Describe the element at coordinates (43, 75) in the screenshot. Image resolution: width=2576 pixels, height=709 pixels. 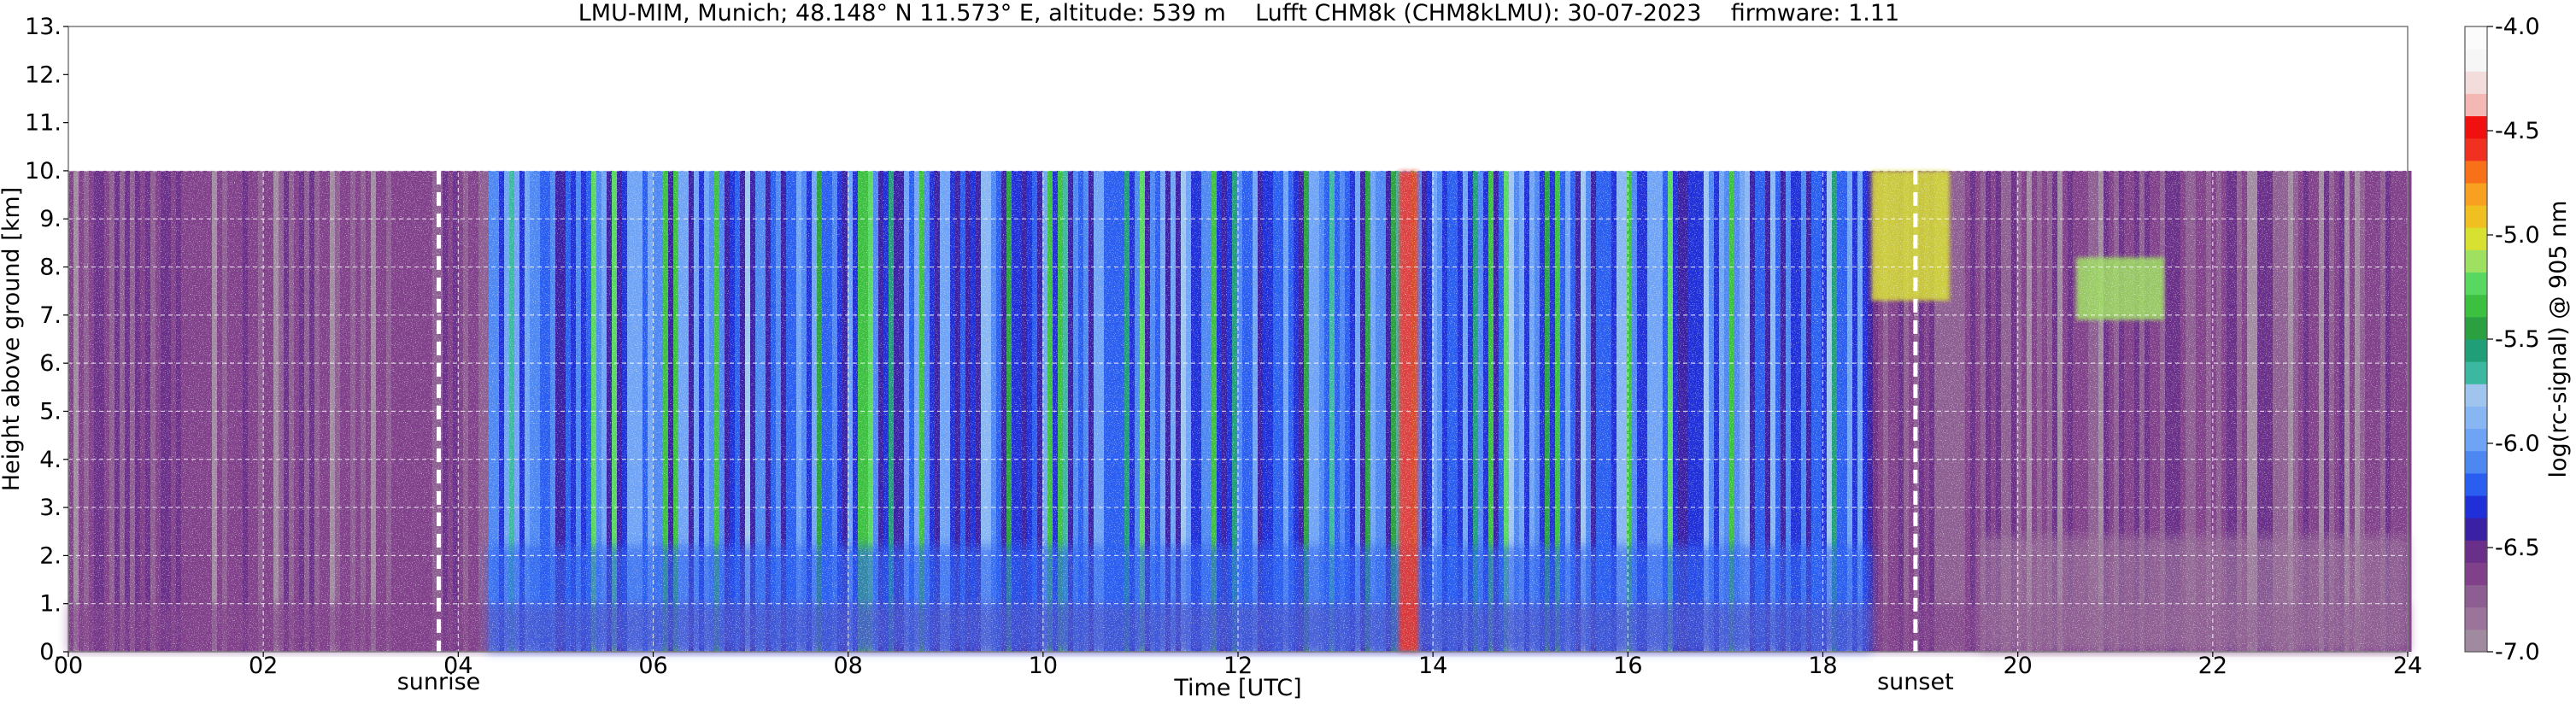
I see `y-tick-label: 12.` at that location.